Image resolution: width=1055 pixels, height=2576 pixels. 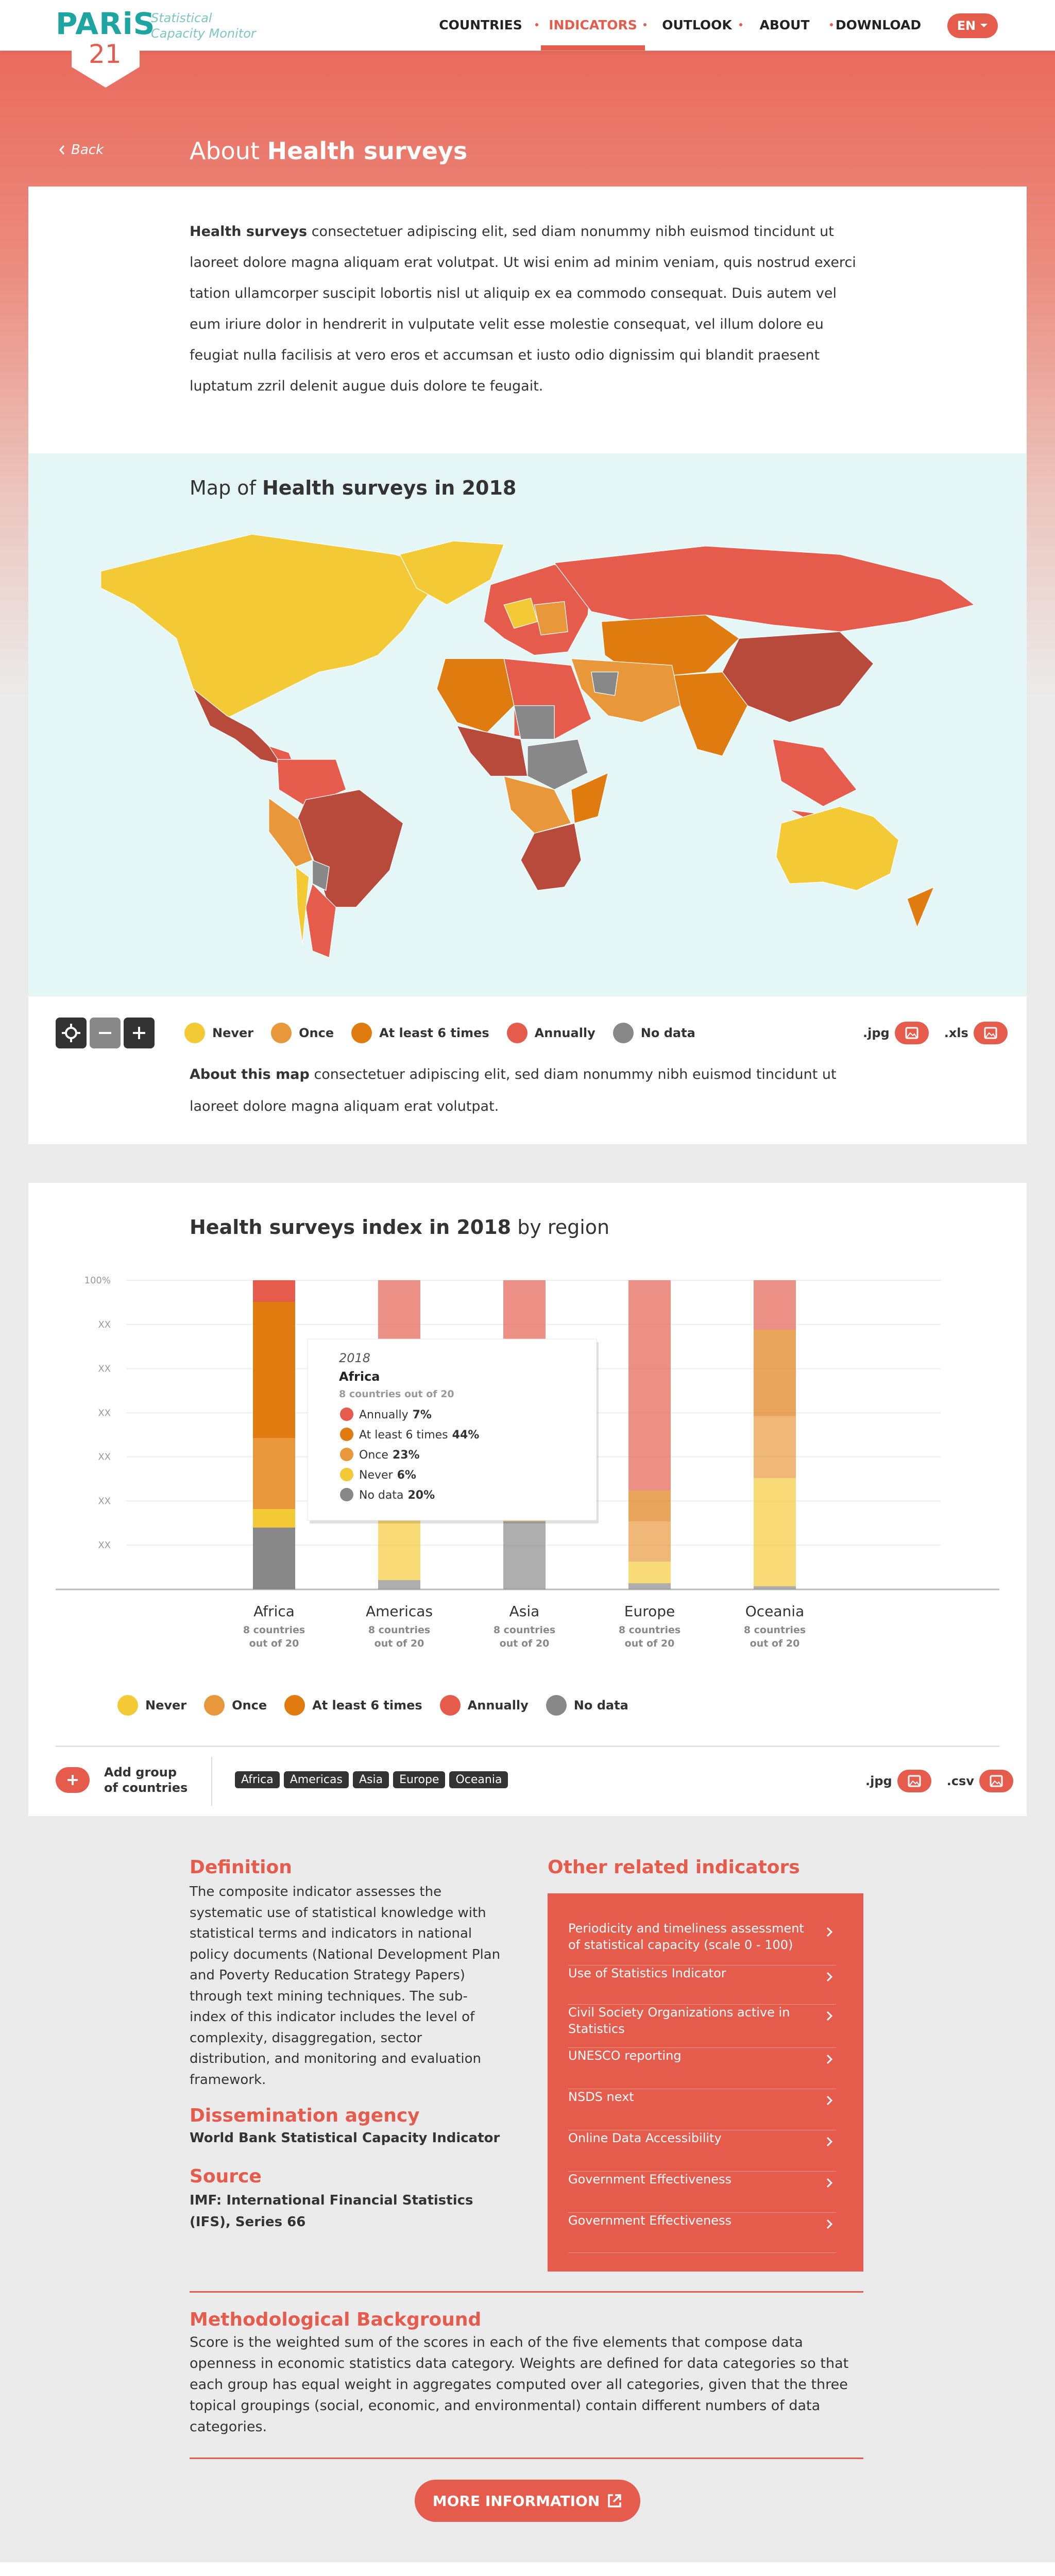 I want to click on related-box, so click(x=705, y=2082).